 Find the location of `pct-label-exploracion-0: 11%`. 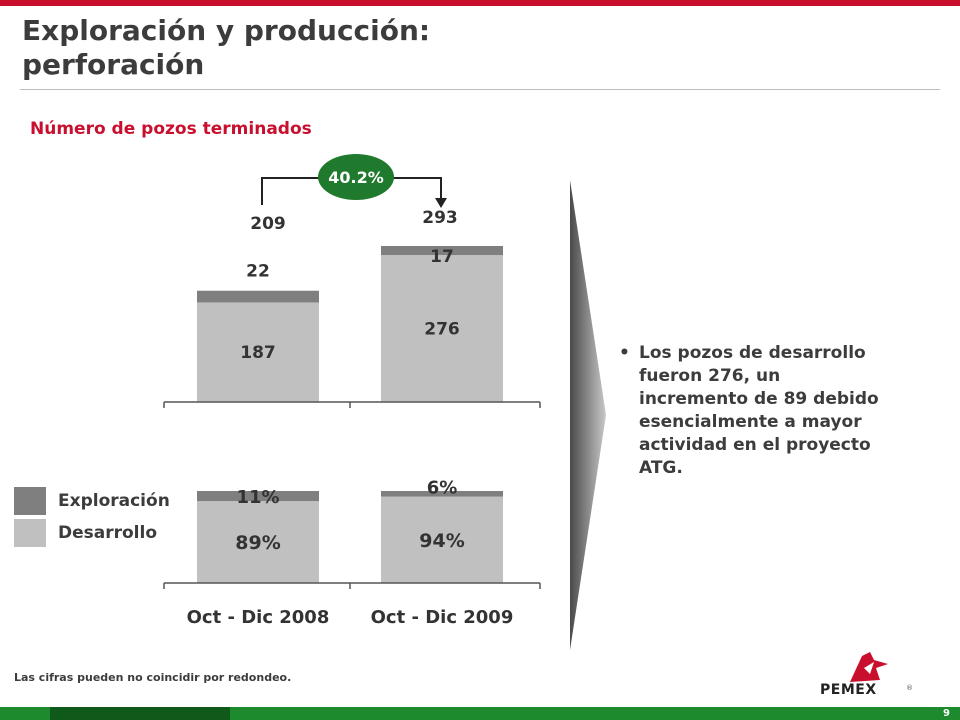

pct-label-exploracion-0: 11% is located at coordinates (257, 497).